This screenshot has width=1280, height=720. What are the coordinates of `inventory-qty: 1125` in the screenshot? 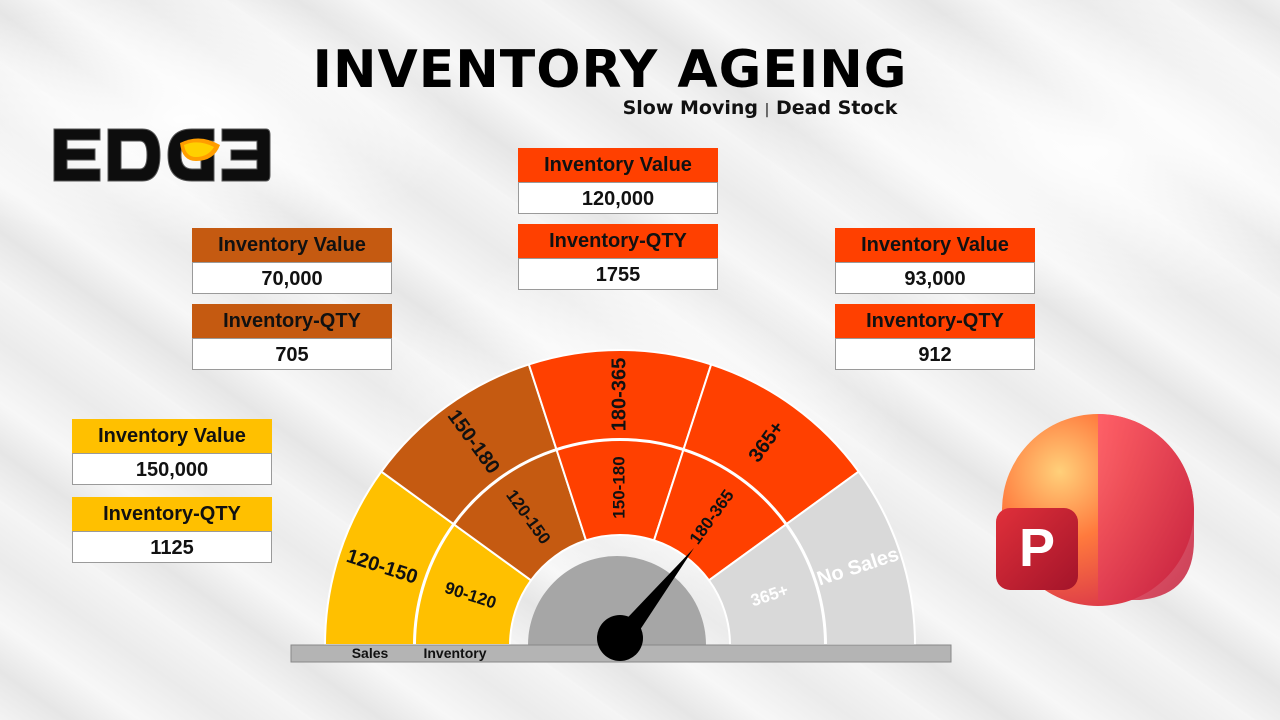 It's located at (172, 547).